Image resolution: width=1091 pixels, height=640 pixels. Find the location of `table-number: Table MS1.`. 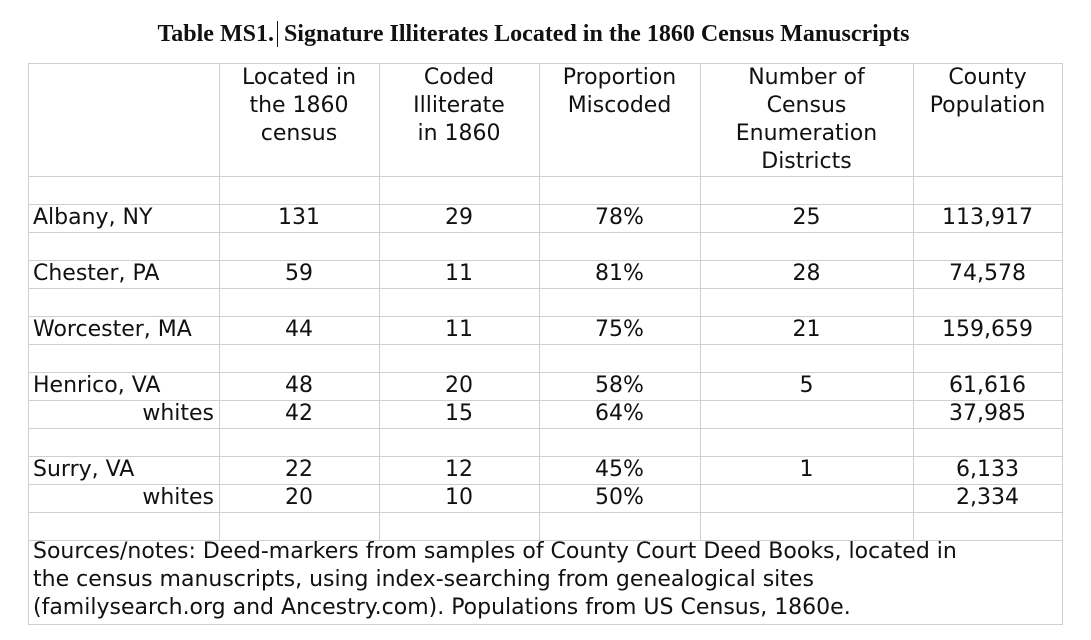

table-number: Table MS1. is located at coordinates (215, 34).